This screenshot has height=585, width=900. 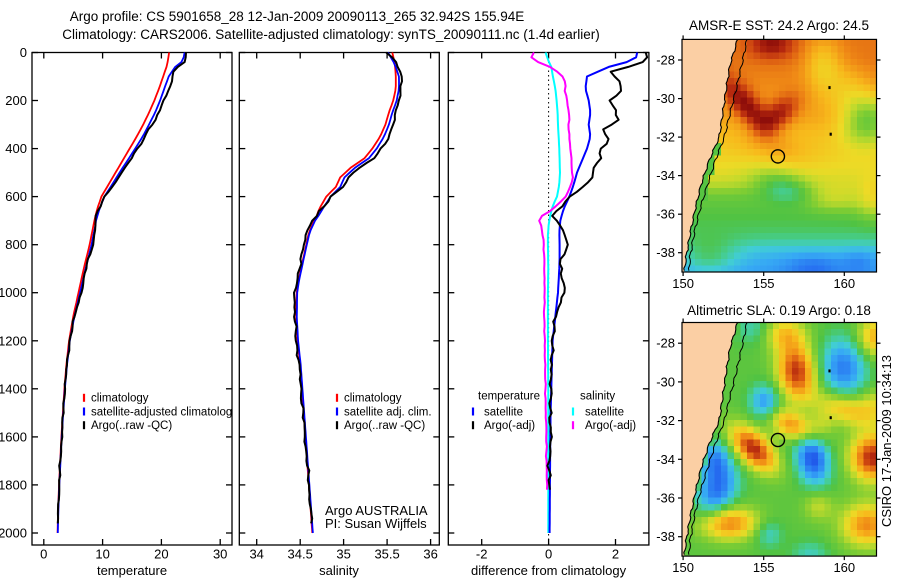 What do you see at coordinates (13, 340) in the screenshot?
I see `svg-text: 1200` at bounding box center [13, 340].